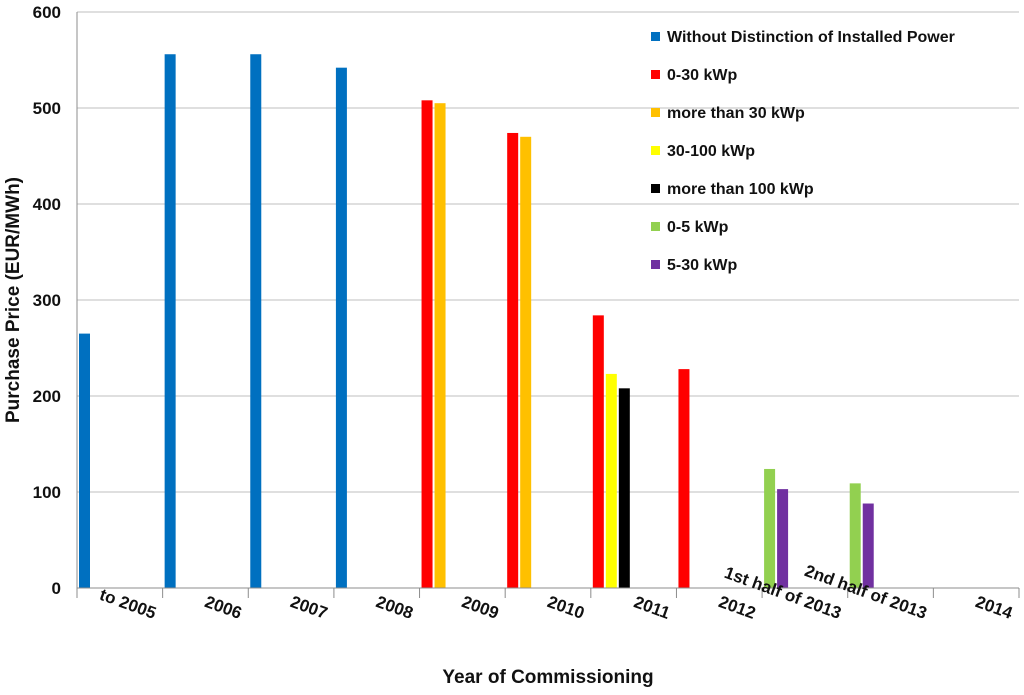 This screenshot has width=1024, height=695. I want to click on x-tick-label: to 2005, so click(128, 604).